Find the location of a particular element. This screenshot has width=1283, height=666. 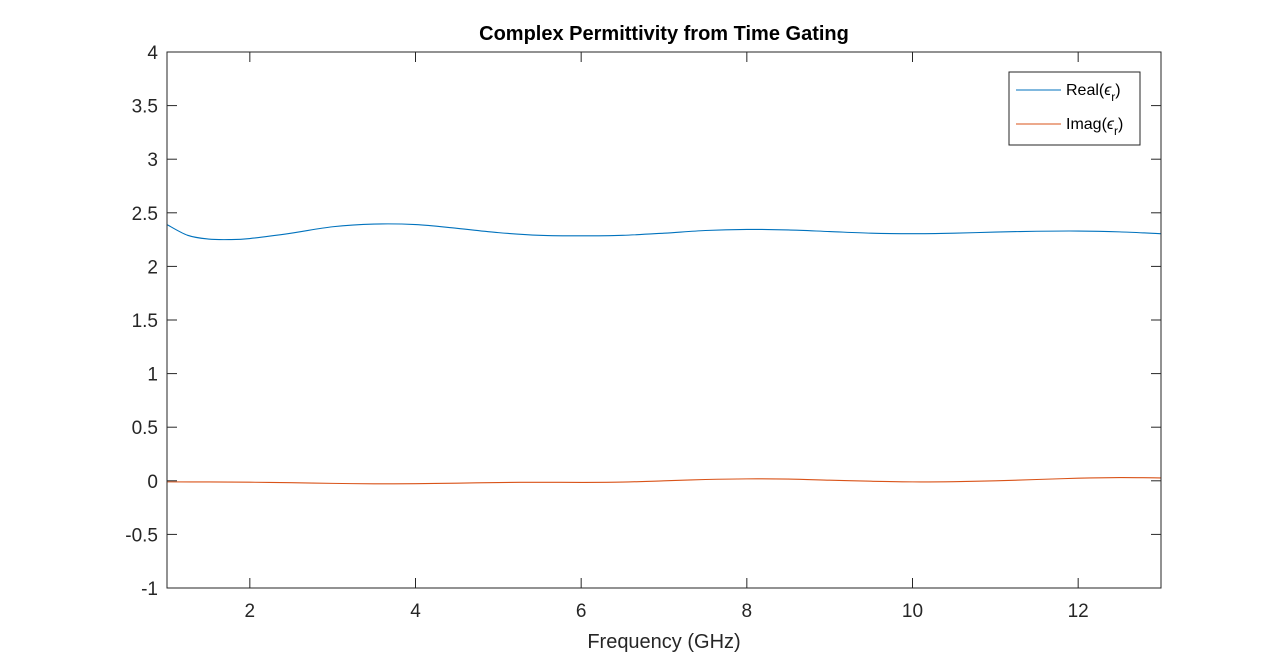

chart-title: Complex Permittivity from Time Gating is located at coordinates (664, 34).